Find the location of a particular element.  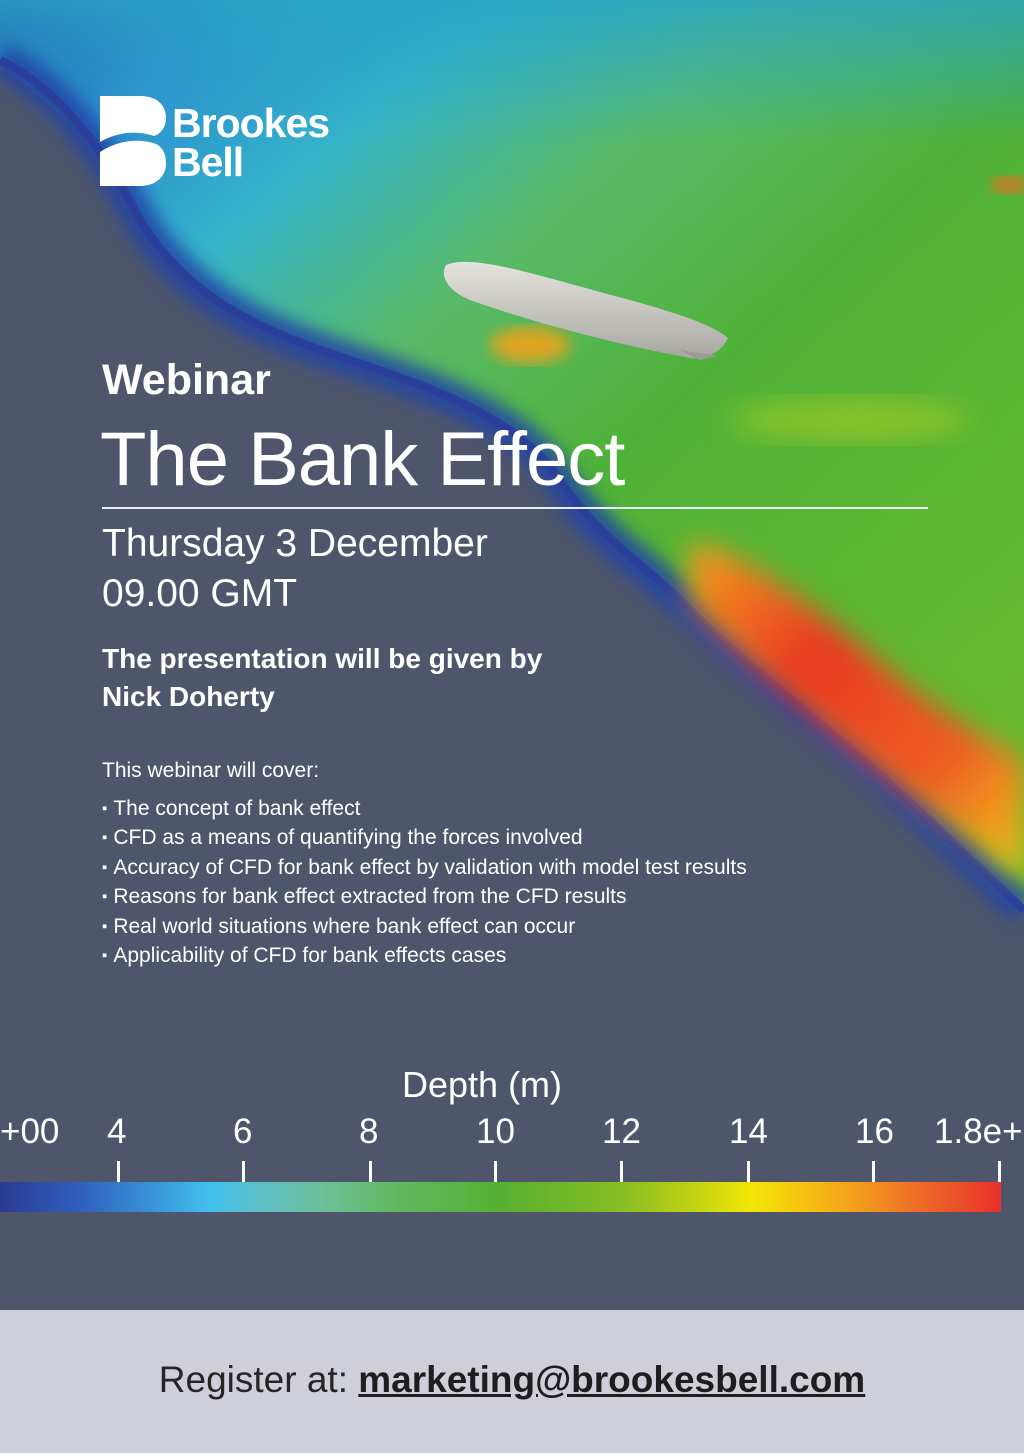

register-label: Register at: is located at coordinates (258, 1379).